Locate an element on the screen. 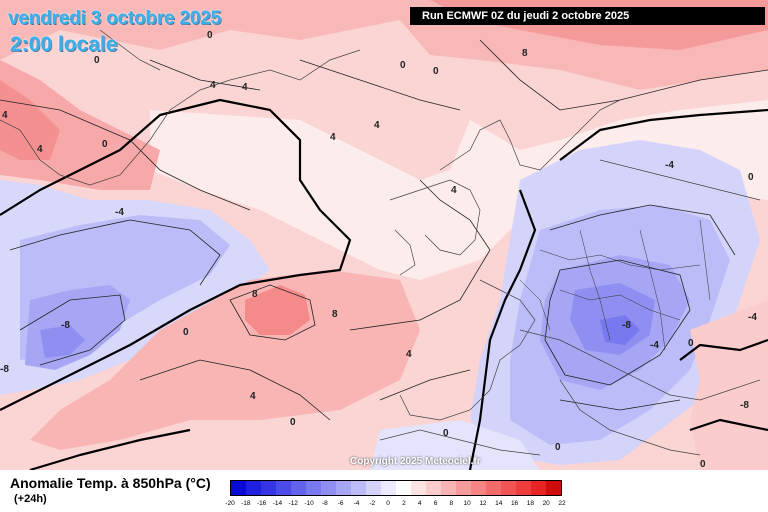  scale-label: 18 is located at coordinates (530, 503).